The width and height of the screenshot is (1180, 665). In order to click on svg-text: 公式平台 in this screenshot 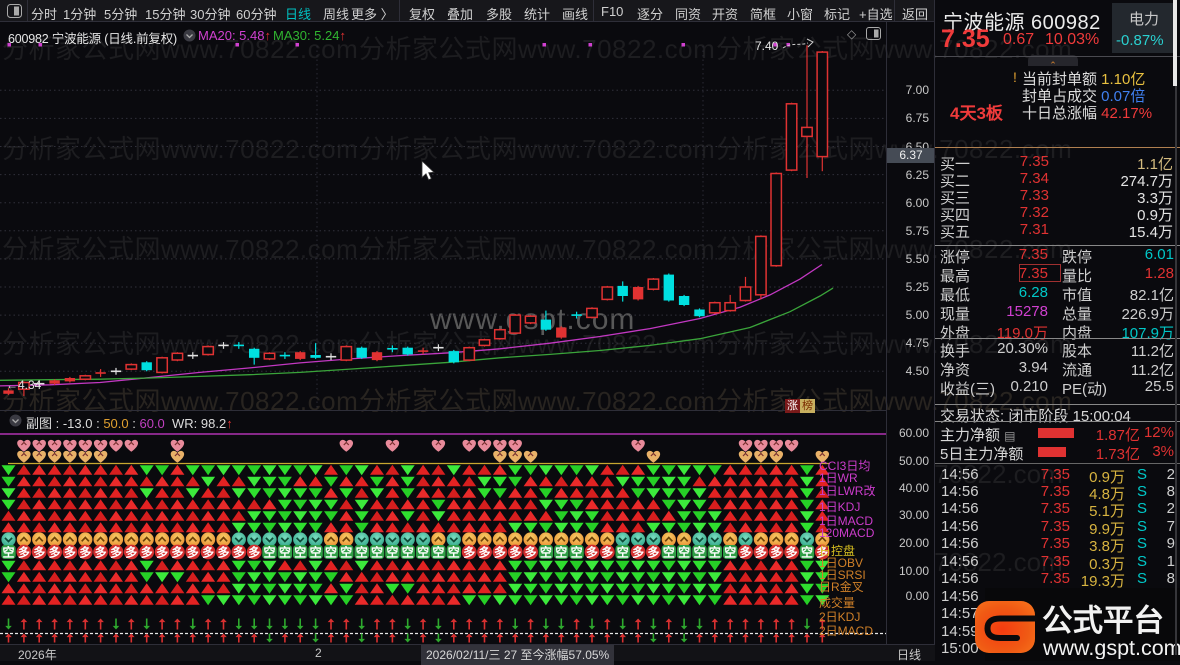, I will do `click(1103, 621)`.